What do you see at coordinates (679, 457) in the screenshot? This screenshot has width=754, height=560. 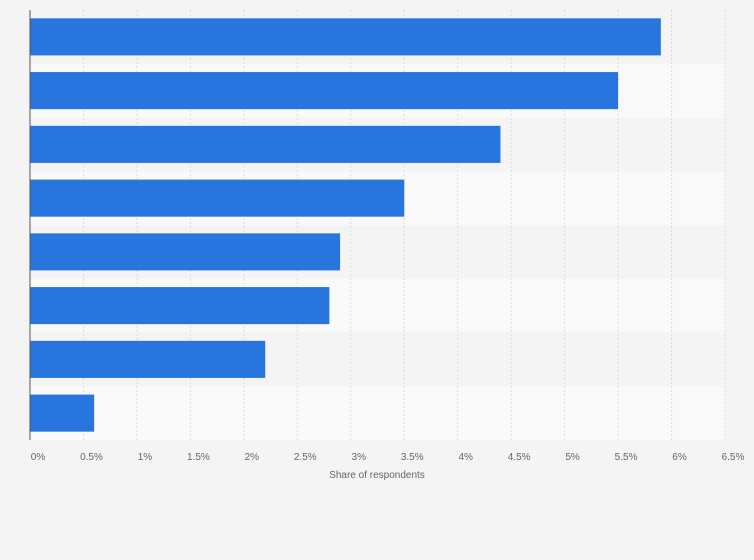 I see `x-tick-label: 6%` at bounding box center [679, 457].